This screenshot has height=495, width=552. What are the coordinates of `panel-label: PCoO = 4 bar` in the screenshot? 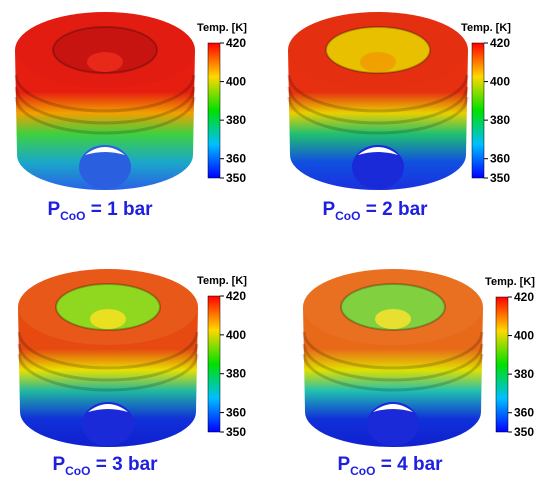 It's located at (390, 466).